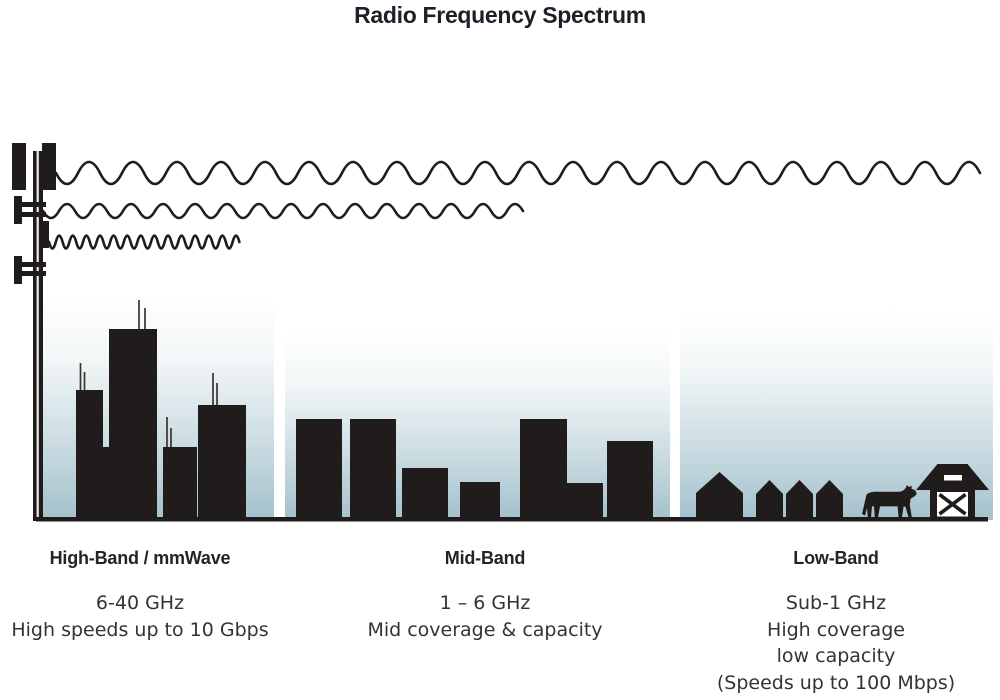  I want to click on ground-line, so click(512, 519).